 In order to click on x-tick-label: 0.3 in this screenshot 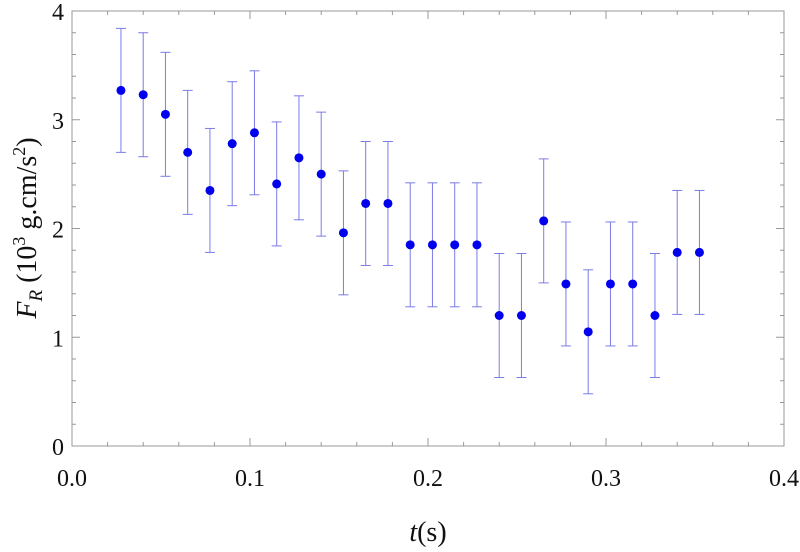, I will do `click(606, 479)`.